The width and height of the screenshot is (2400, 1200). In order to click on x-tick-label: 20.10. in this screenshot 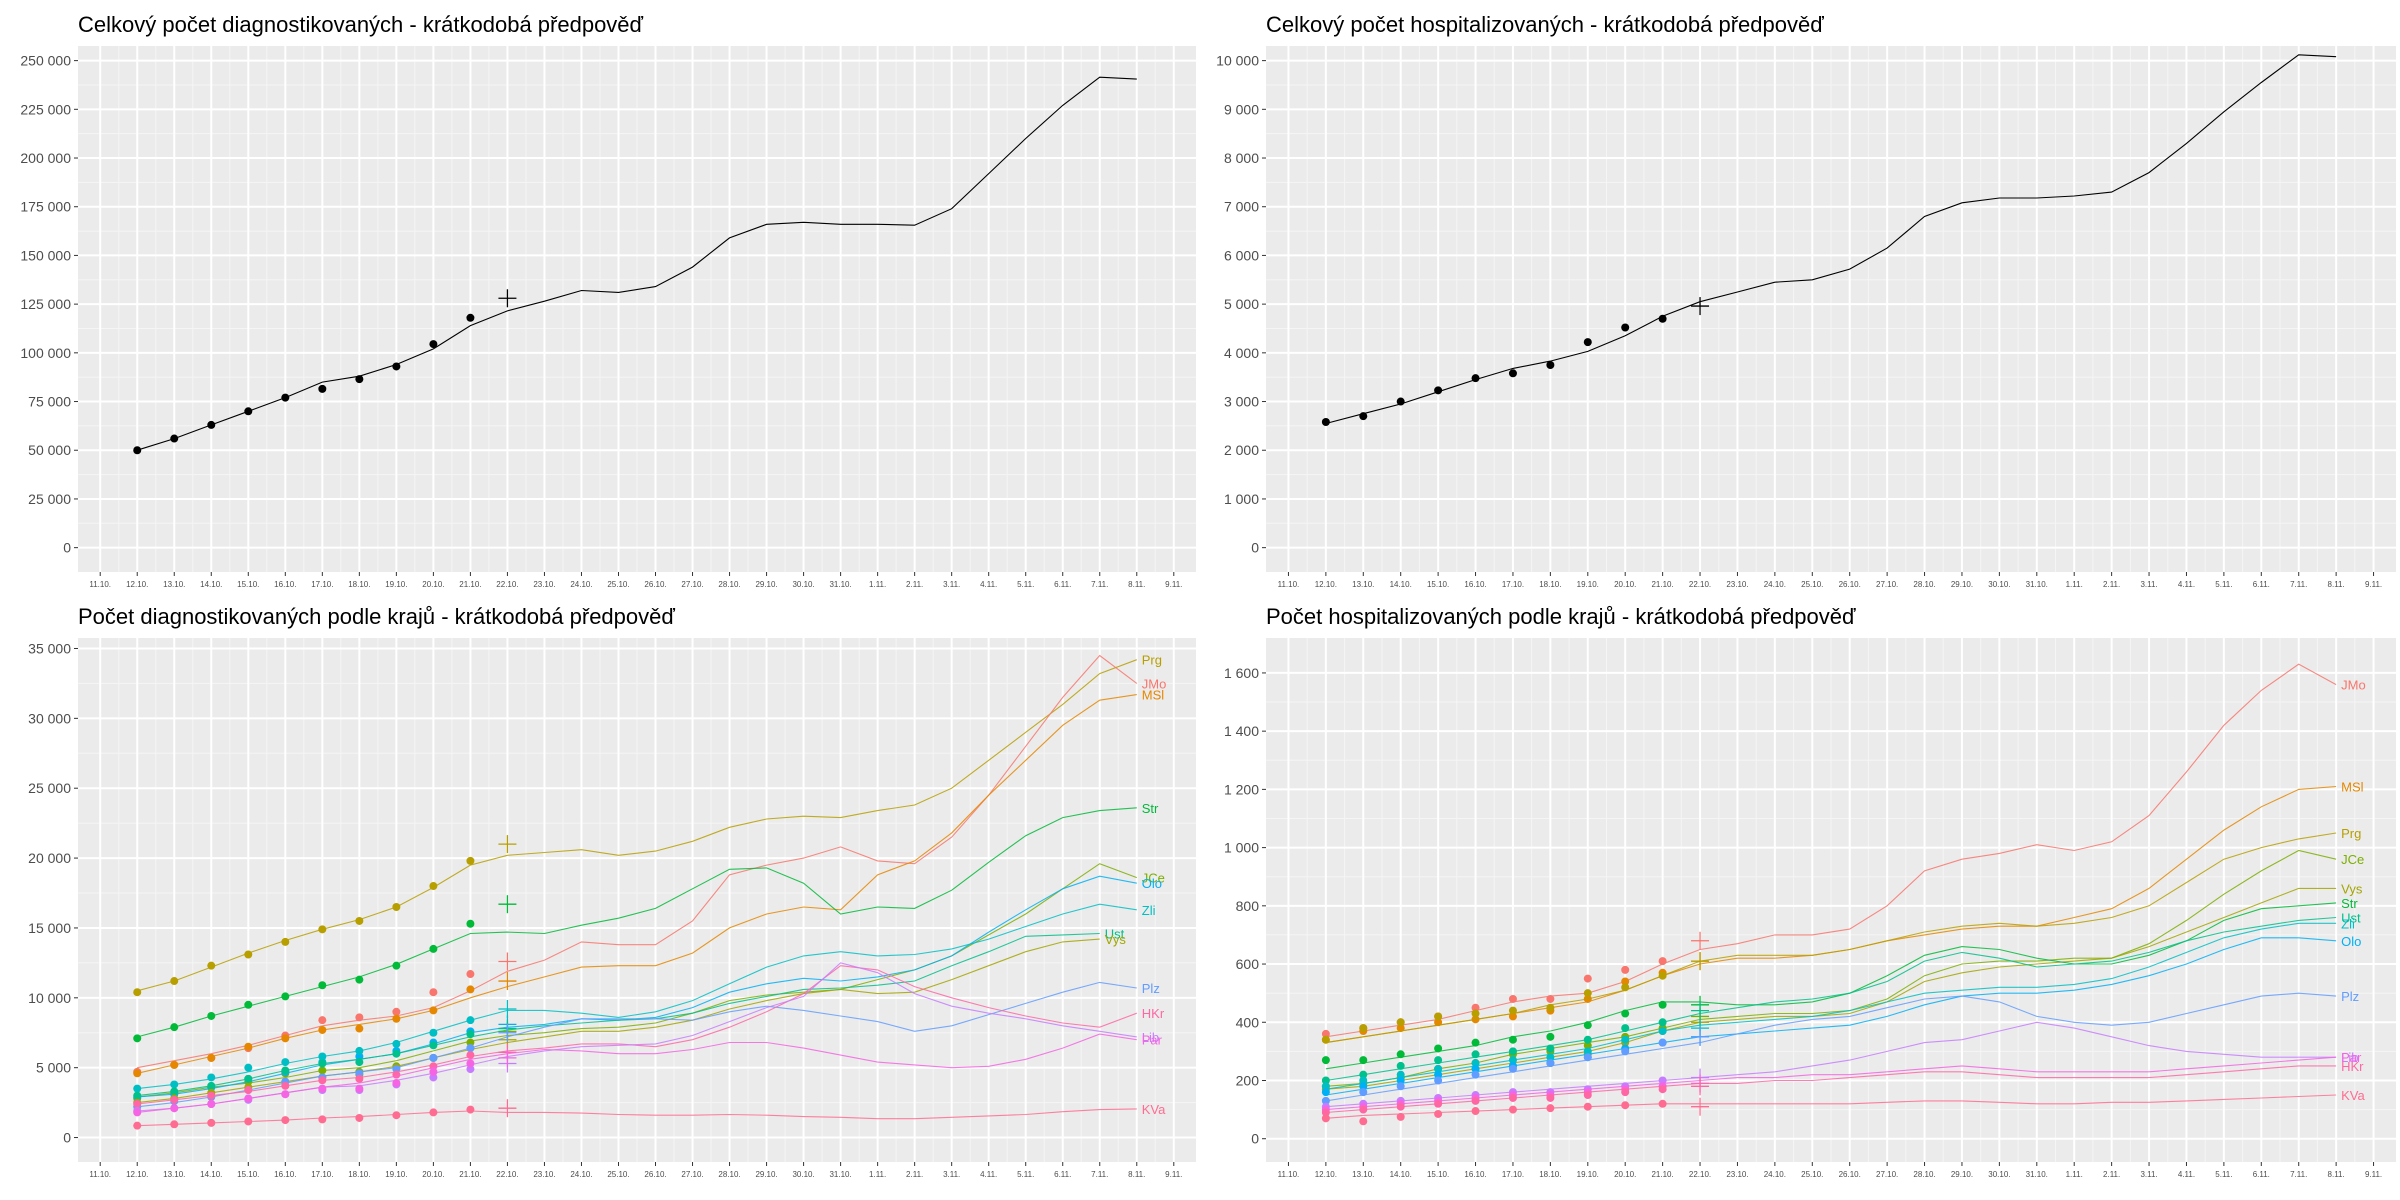, I will do `click(1625, 1174)`.